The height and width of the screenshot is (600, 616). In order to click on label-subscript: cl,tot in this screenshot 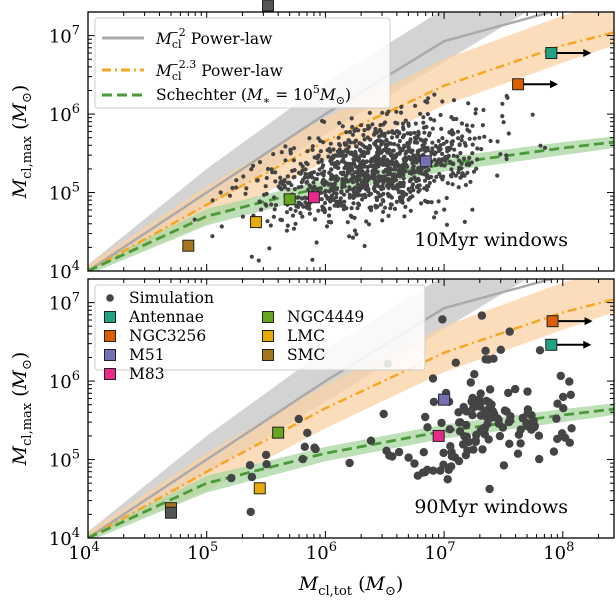, I will do `click(335, 591)`.